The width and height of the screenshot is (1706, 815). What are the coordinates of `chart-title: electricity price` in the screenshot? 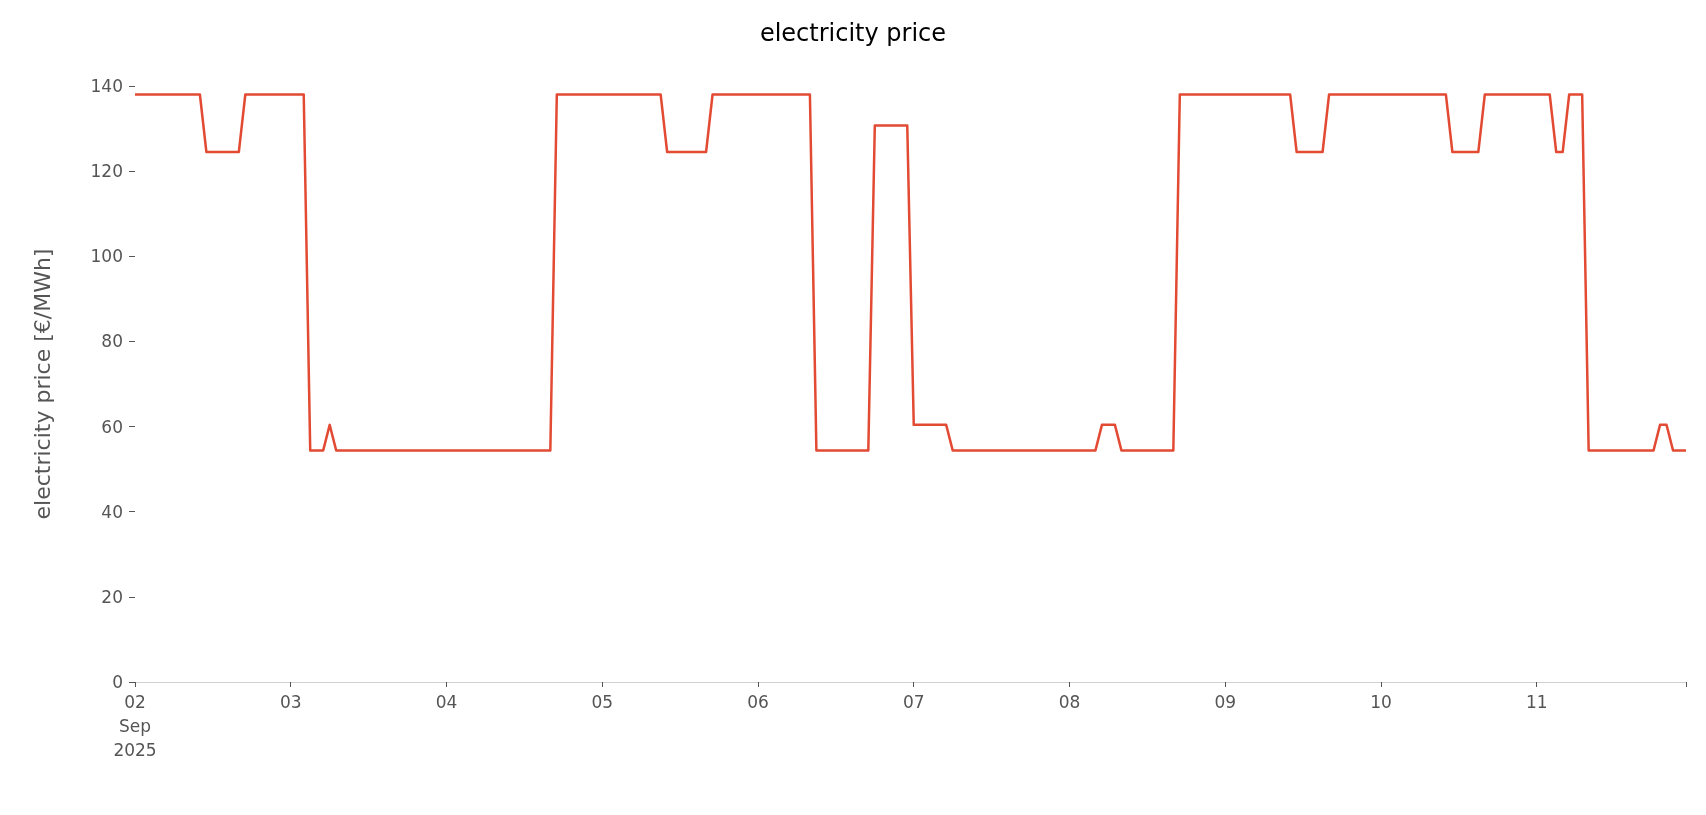 It's located at (853, 33).